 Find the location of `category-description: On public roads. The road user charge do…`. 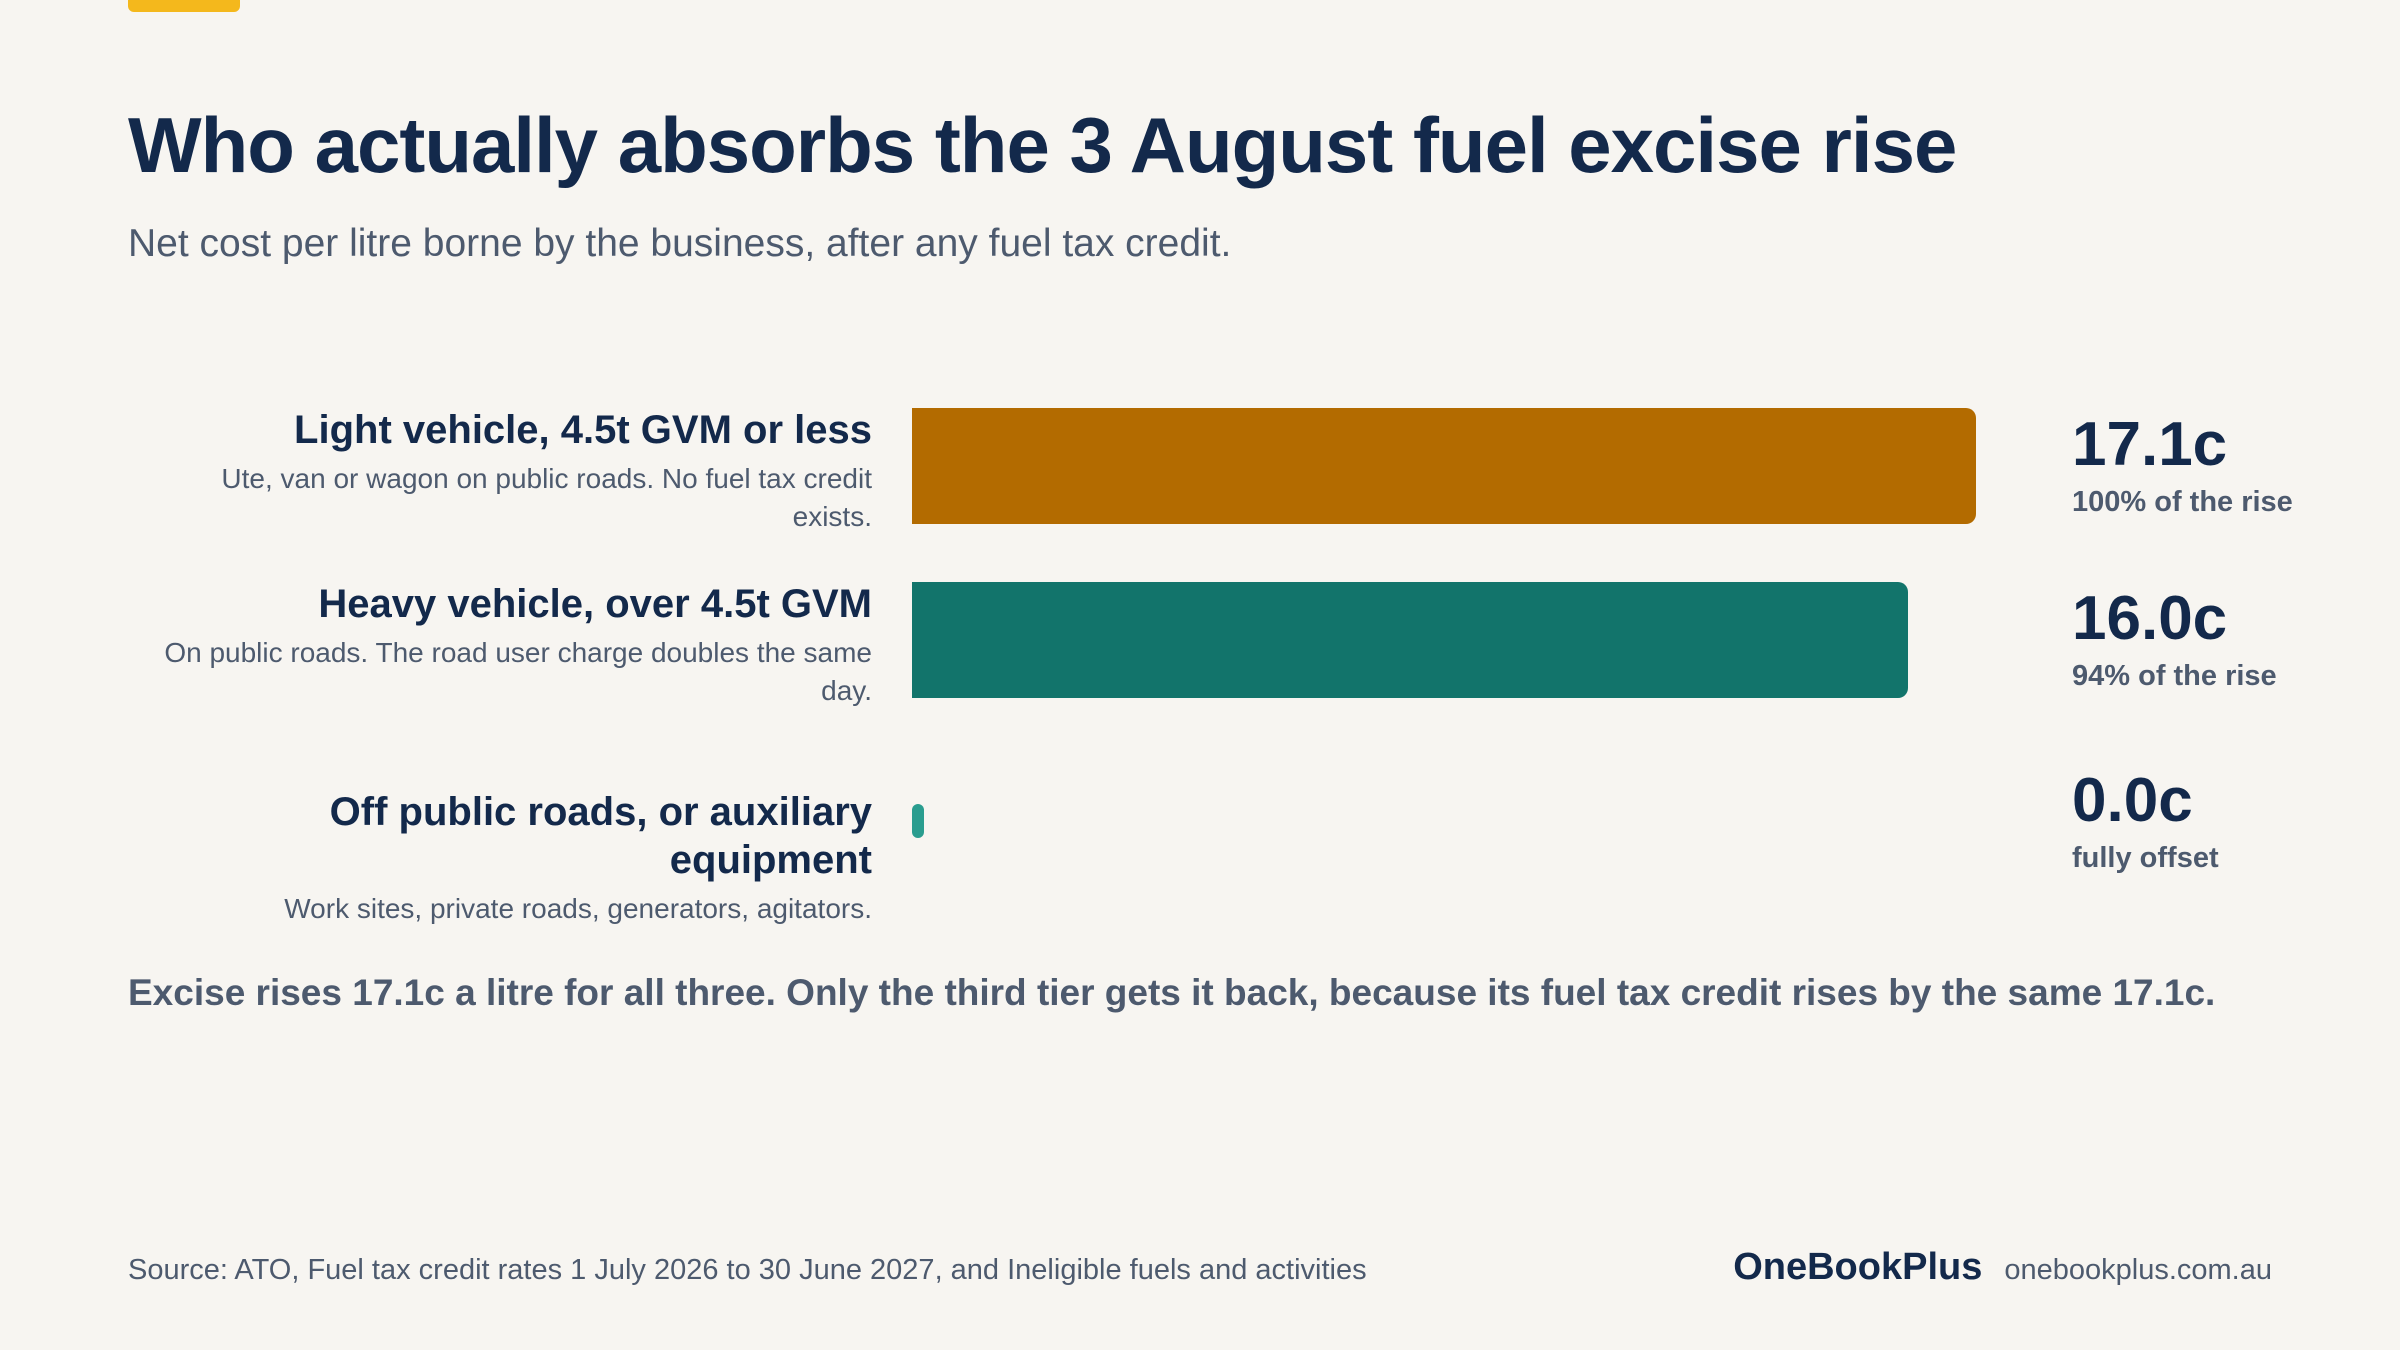

category-description: On public roads. The road user charge do… is located at coordinates (518, 671).